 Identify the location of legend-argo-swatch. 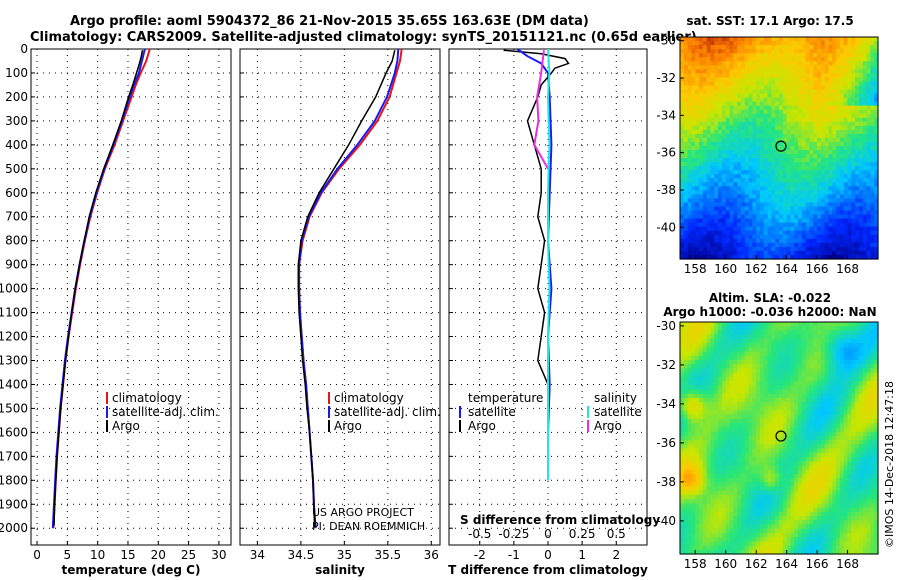
(329, 426).